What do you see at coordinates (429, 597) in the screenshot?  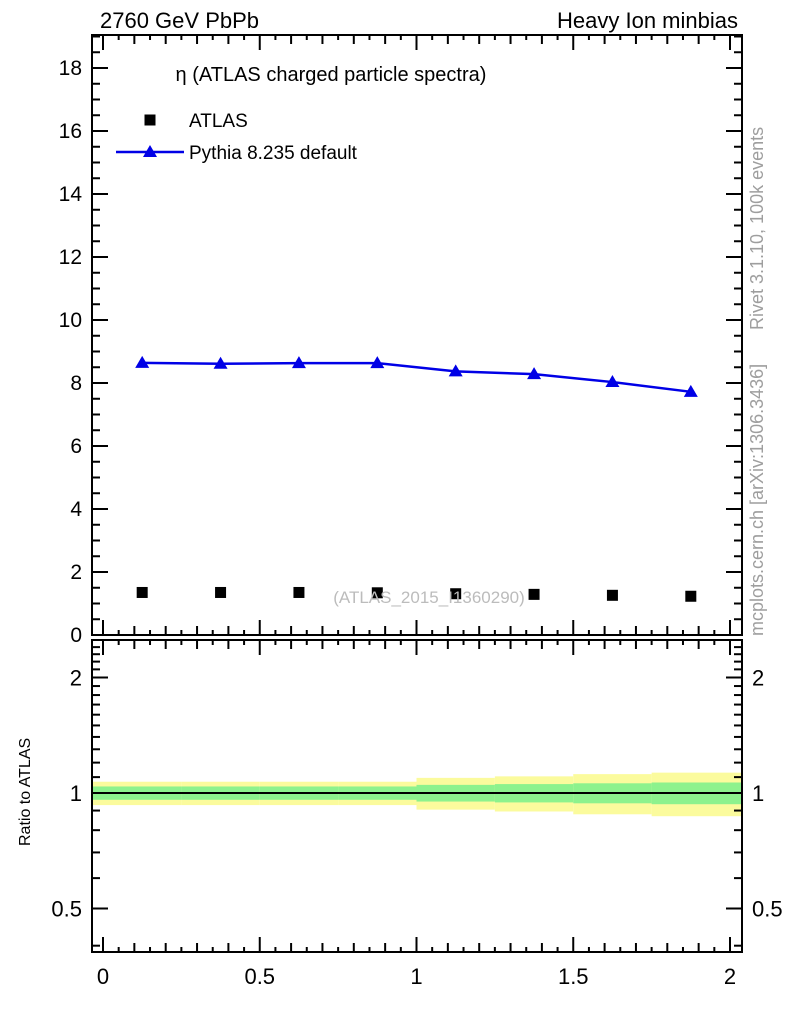 I see `analysis-id-watermark: (ATLAS_2015_I1360290)` at bounding box center [429, 597].